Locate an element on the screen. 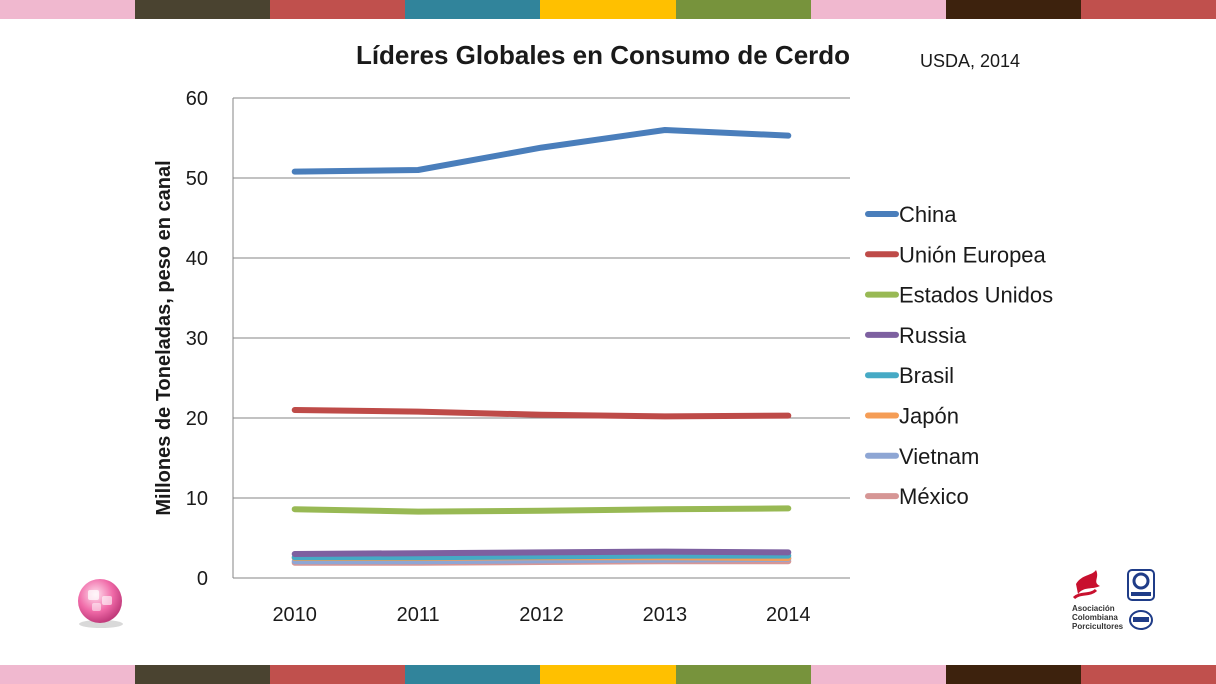  pink-sphere-icon is located at coordinates (100, 603).